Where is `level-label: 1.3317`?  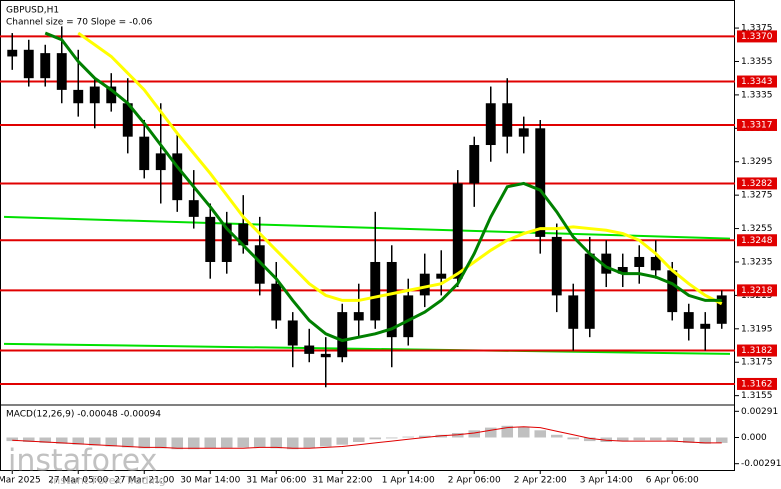
level-label: 1.3317 is located at coordinates (757, 125).